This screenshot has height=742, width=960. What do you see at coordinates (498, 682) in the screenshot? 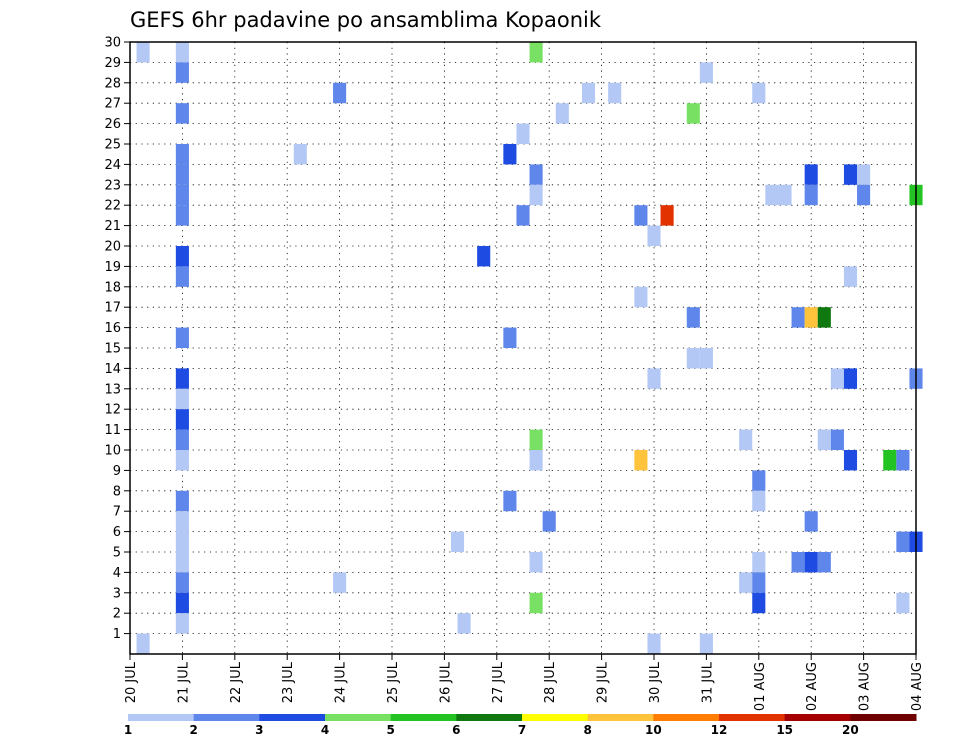
I see `x-tick-label: 27 JUL` at bounding box center [498, 682].